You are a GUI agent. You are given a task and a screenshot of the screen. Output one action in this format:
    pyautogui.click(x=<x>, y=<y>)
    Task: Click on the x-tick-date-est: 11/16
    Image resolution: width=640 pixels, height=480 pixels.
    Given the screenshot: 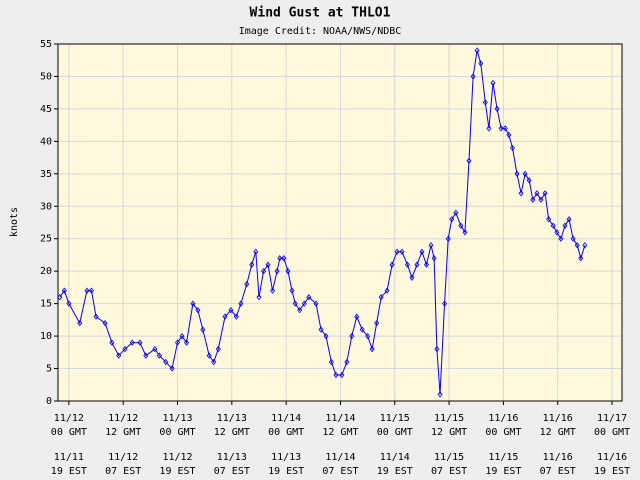 What is the action you would take?
    pyautogui.click(x=558, y=457)
    